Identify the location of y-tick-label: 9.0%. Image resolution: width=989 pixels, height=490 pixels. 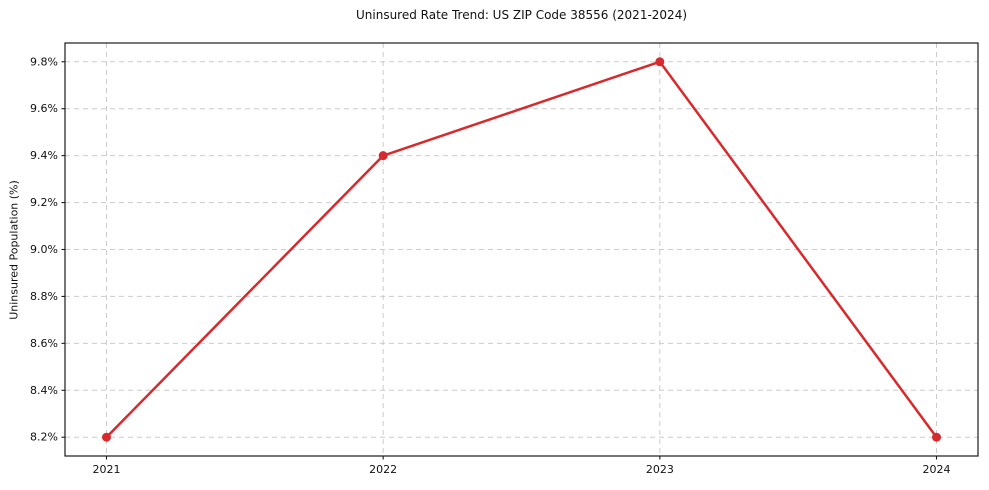
(44, 249).